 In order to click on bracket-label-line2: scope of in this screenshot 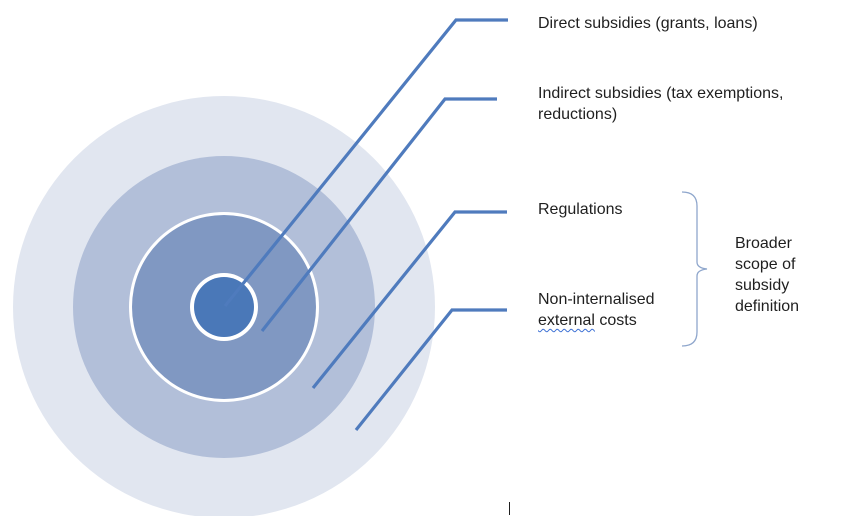, I will do `click(765, 264)`.